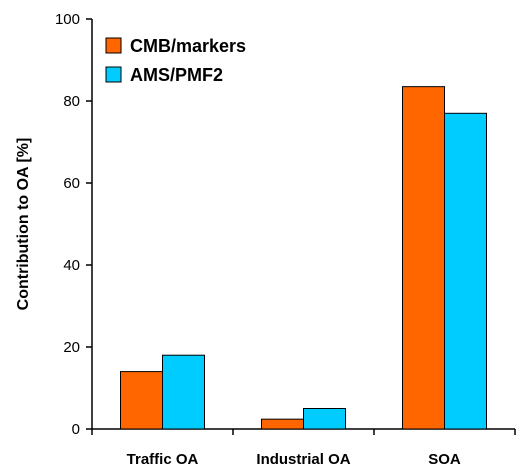 This screenshot has width=518, height=466. I want to click on y-ticks: 0 20 40 60 80 100, so click(73, 224).